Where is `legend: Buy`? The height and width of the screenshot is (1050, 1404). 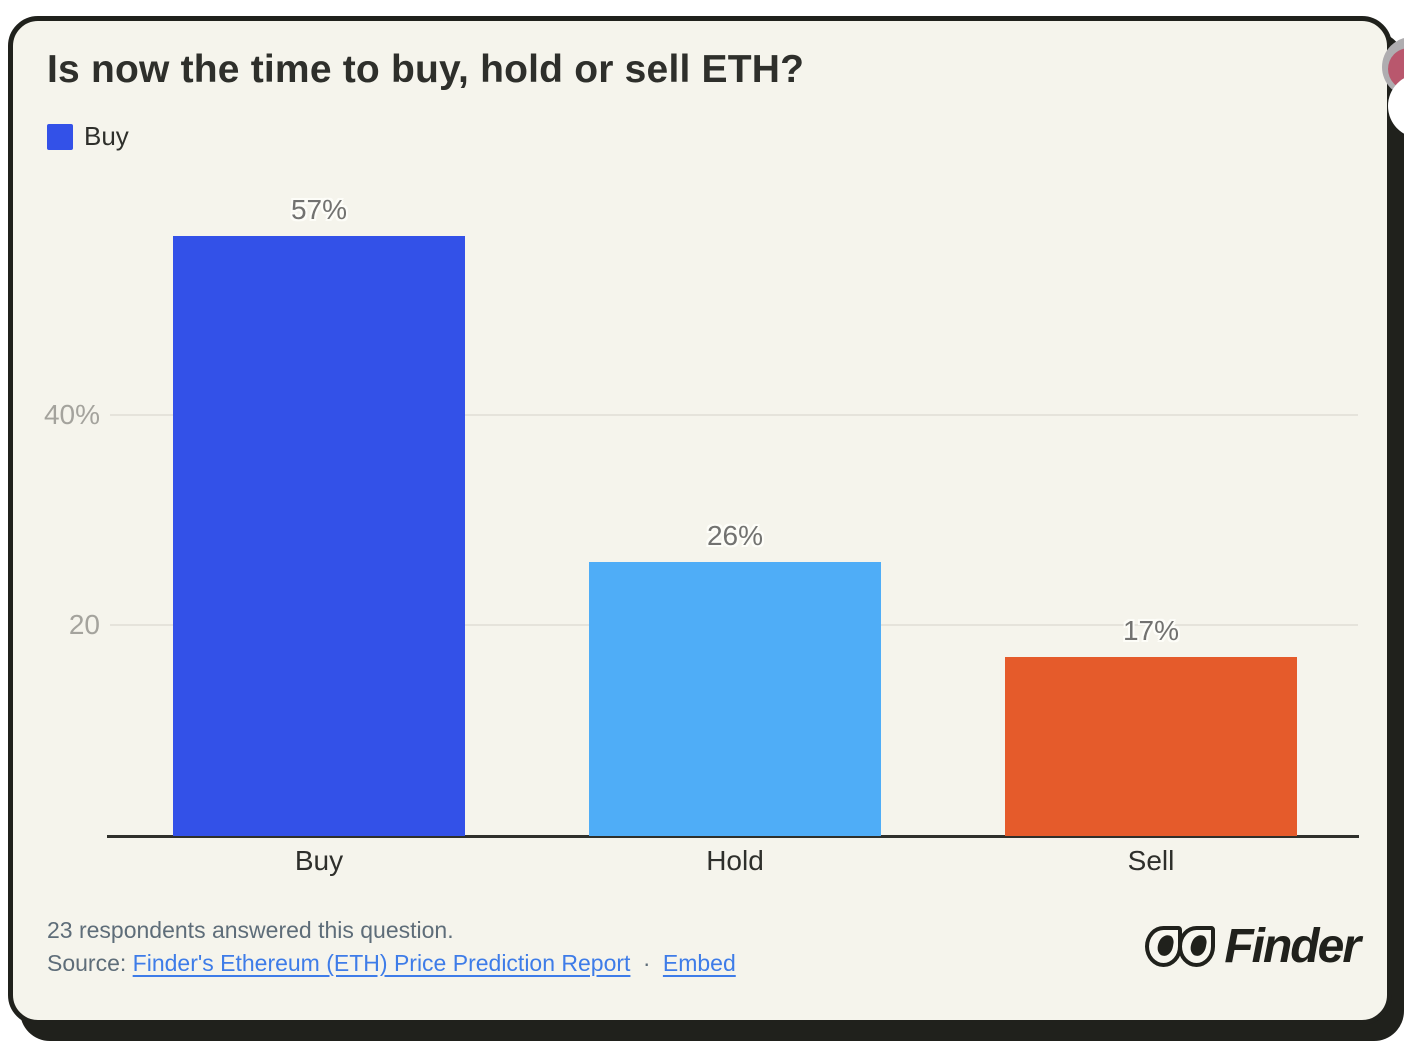 legend: Buy is located at coordinates (88, 136).